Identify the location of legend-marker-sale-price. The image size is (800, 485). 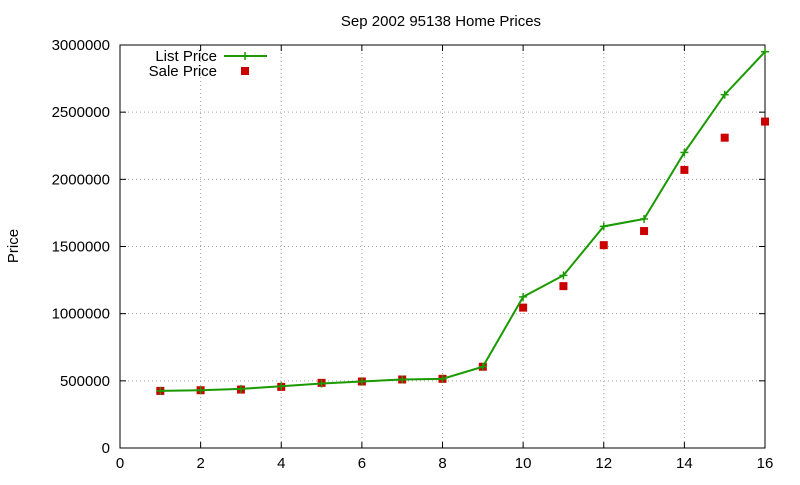
(245, 71).